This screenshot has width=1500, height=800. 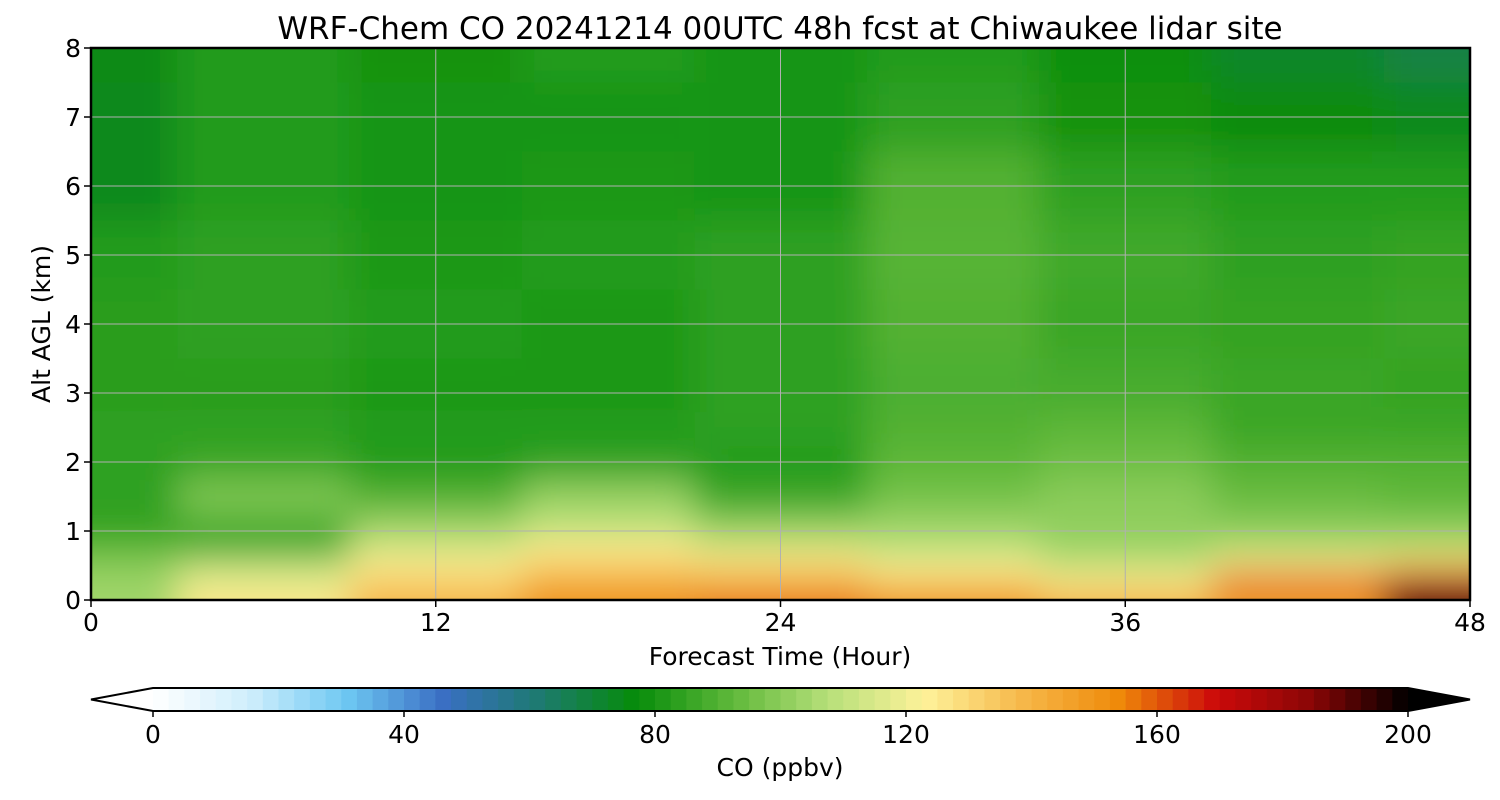 I want to click on colorbar-tick-label: 200, so click(x=1408, y=734).